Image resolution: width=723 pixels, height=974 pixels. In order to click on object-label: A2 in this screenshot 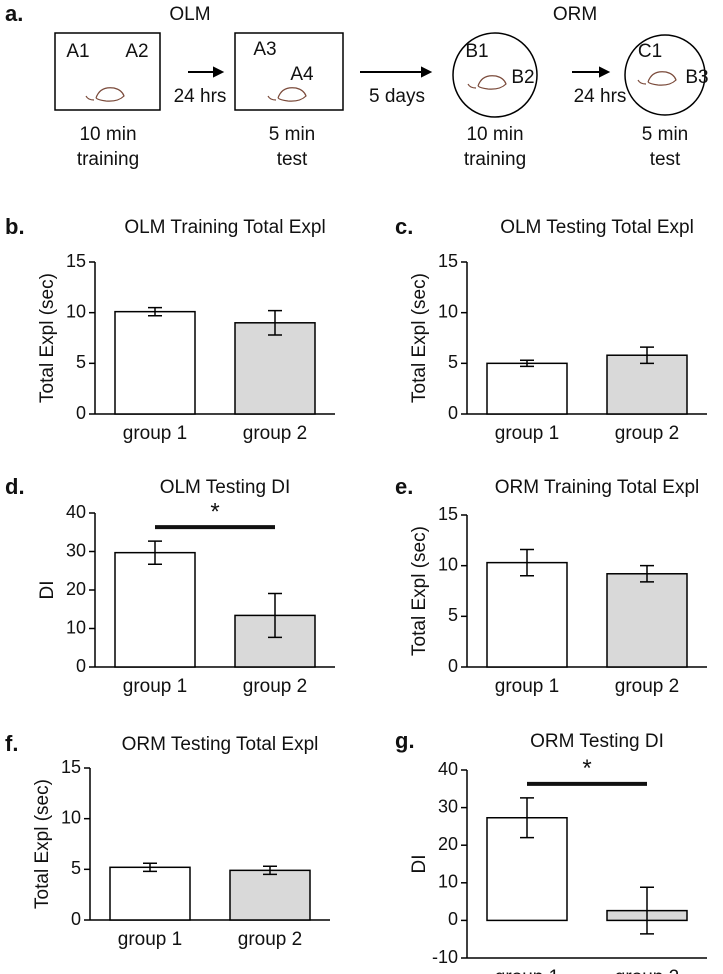, I will do `click(136, 51)`.